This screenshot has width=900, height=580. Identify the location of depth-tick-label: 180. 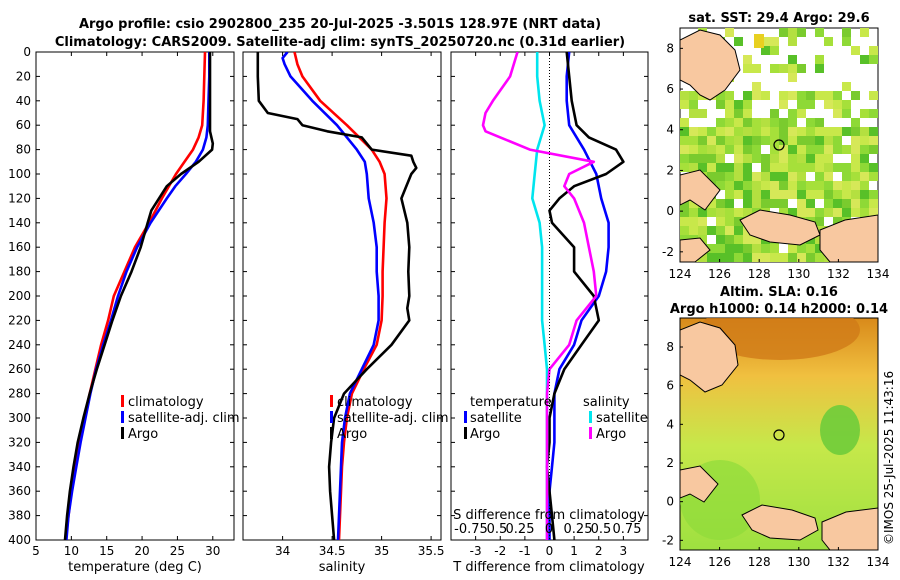
(19, 272).